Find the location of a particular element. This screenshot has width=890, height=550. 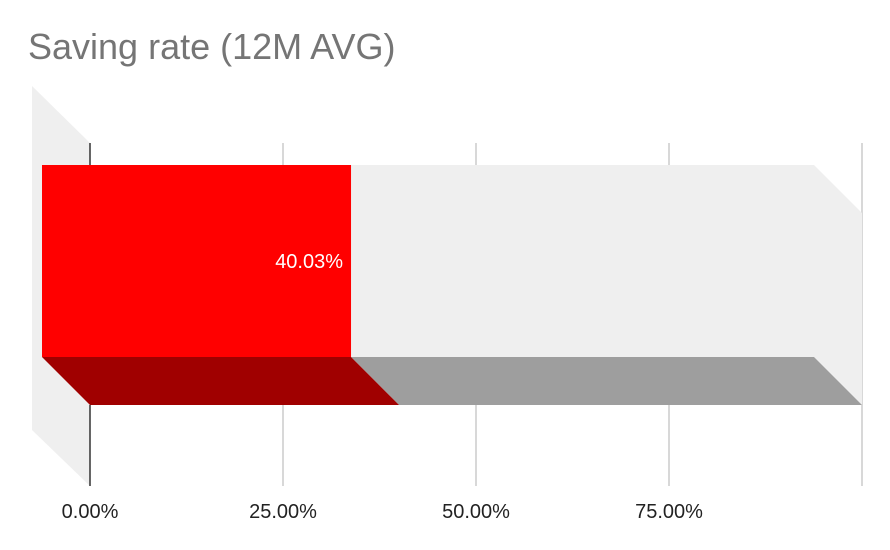

data-labels: 40.03% is located at coordinates (309, 262).